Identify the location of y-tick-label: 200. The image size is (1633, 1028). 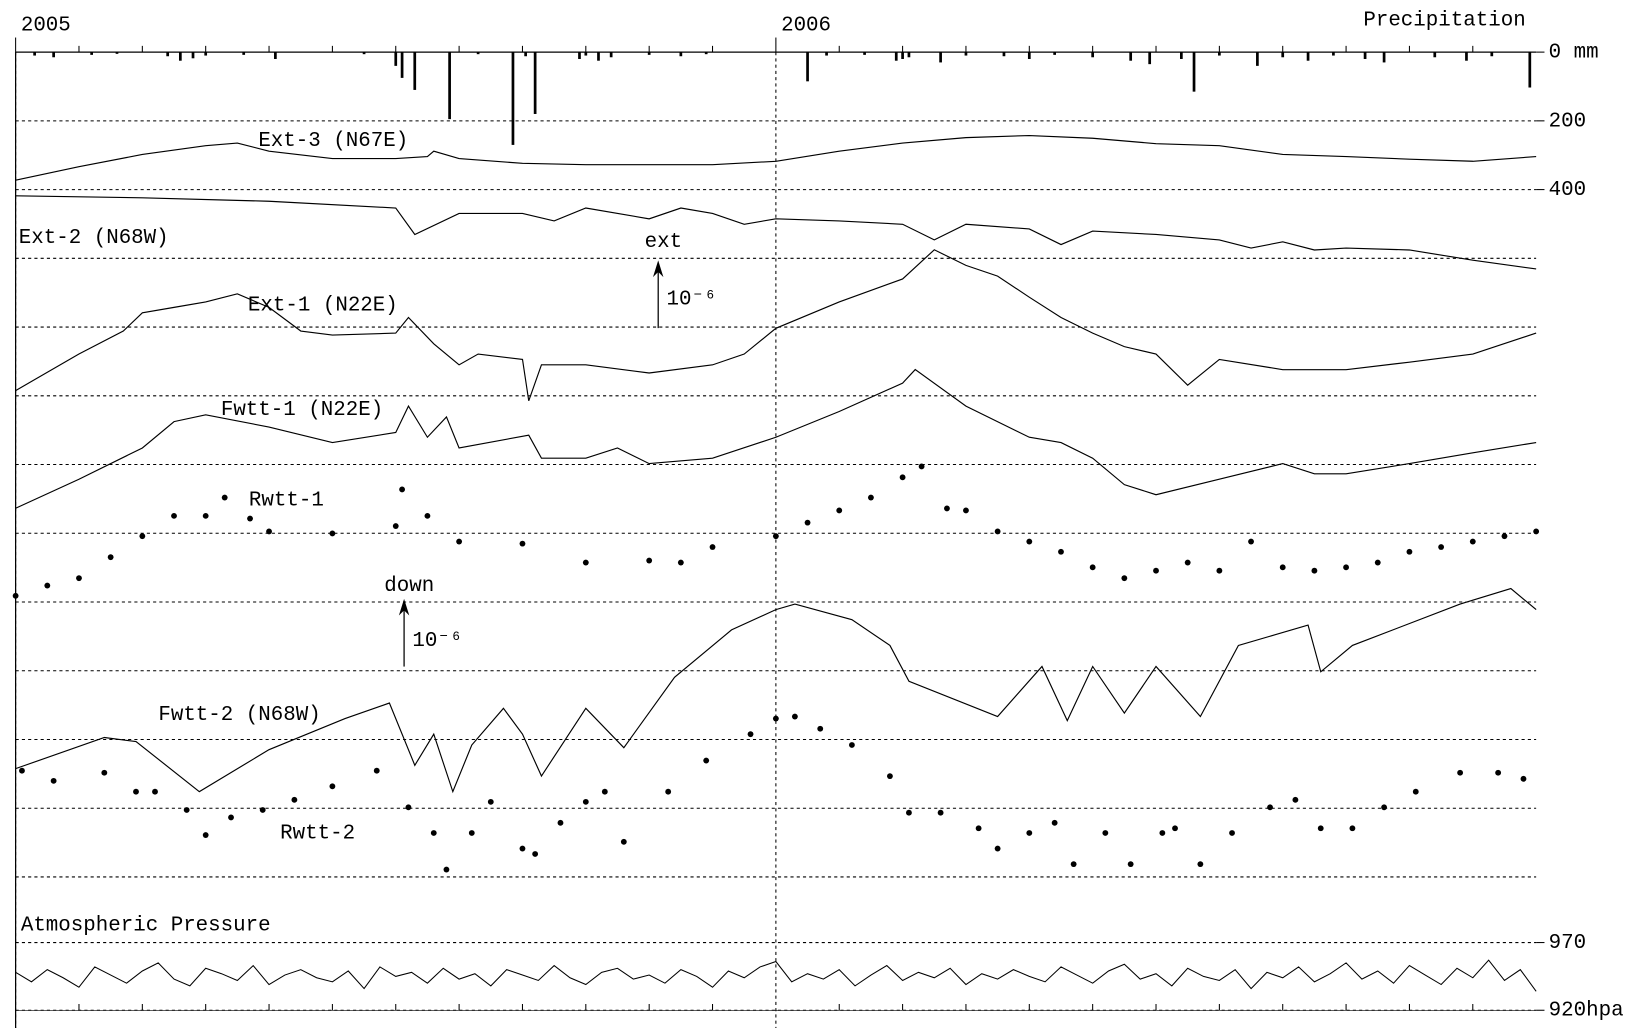
(1567, 121).